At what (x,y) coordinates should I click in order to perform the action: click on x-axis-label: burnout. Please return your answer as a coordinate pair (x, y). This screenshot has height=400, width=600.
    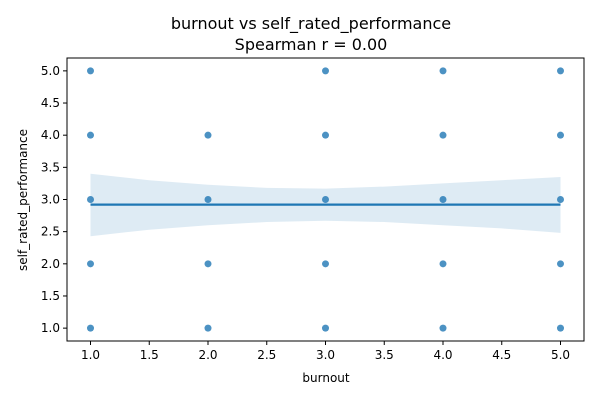
    Looking at the image, I should click on (325, 378).